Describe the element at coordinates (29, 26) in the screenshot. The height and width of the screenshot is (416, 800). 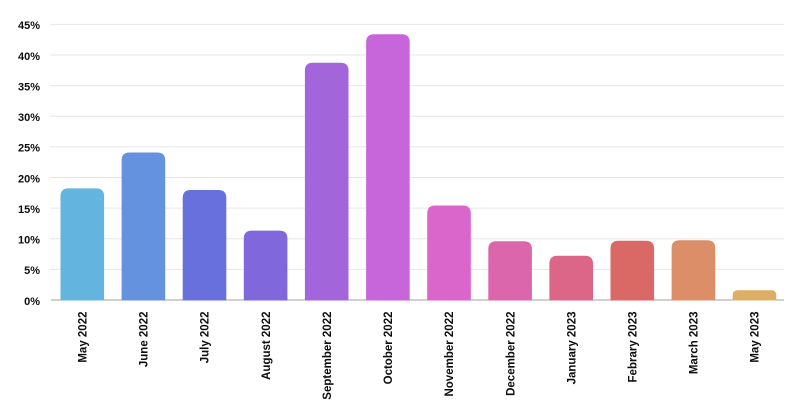
I see `svg-text: 45%` at that location.